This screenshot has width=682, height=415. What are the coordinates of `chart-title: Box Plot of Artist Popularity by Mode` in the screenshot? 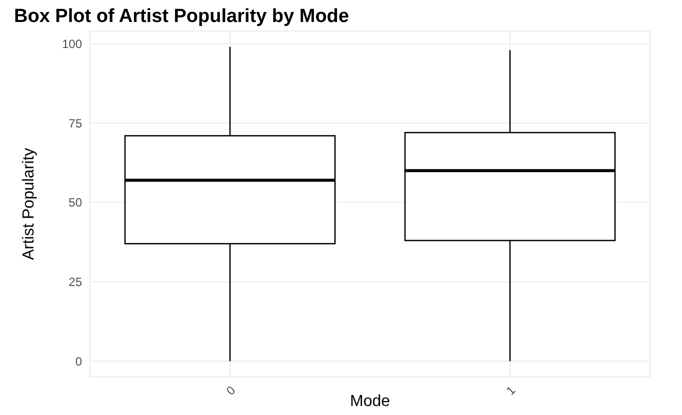 It's located at (181, 17).